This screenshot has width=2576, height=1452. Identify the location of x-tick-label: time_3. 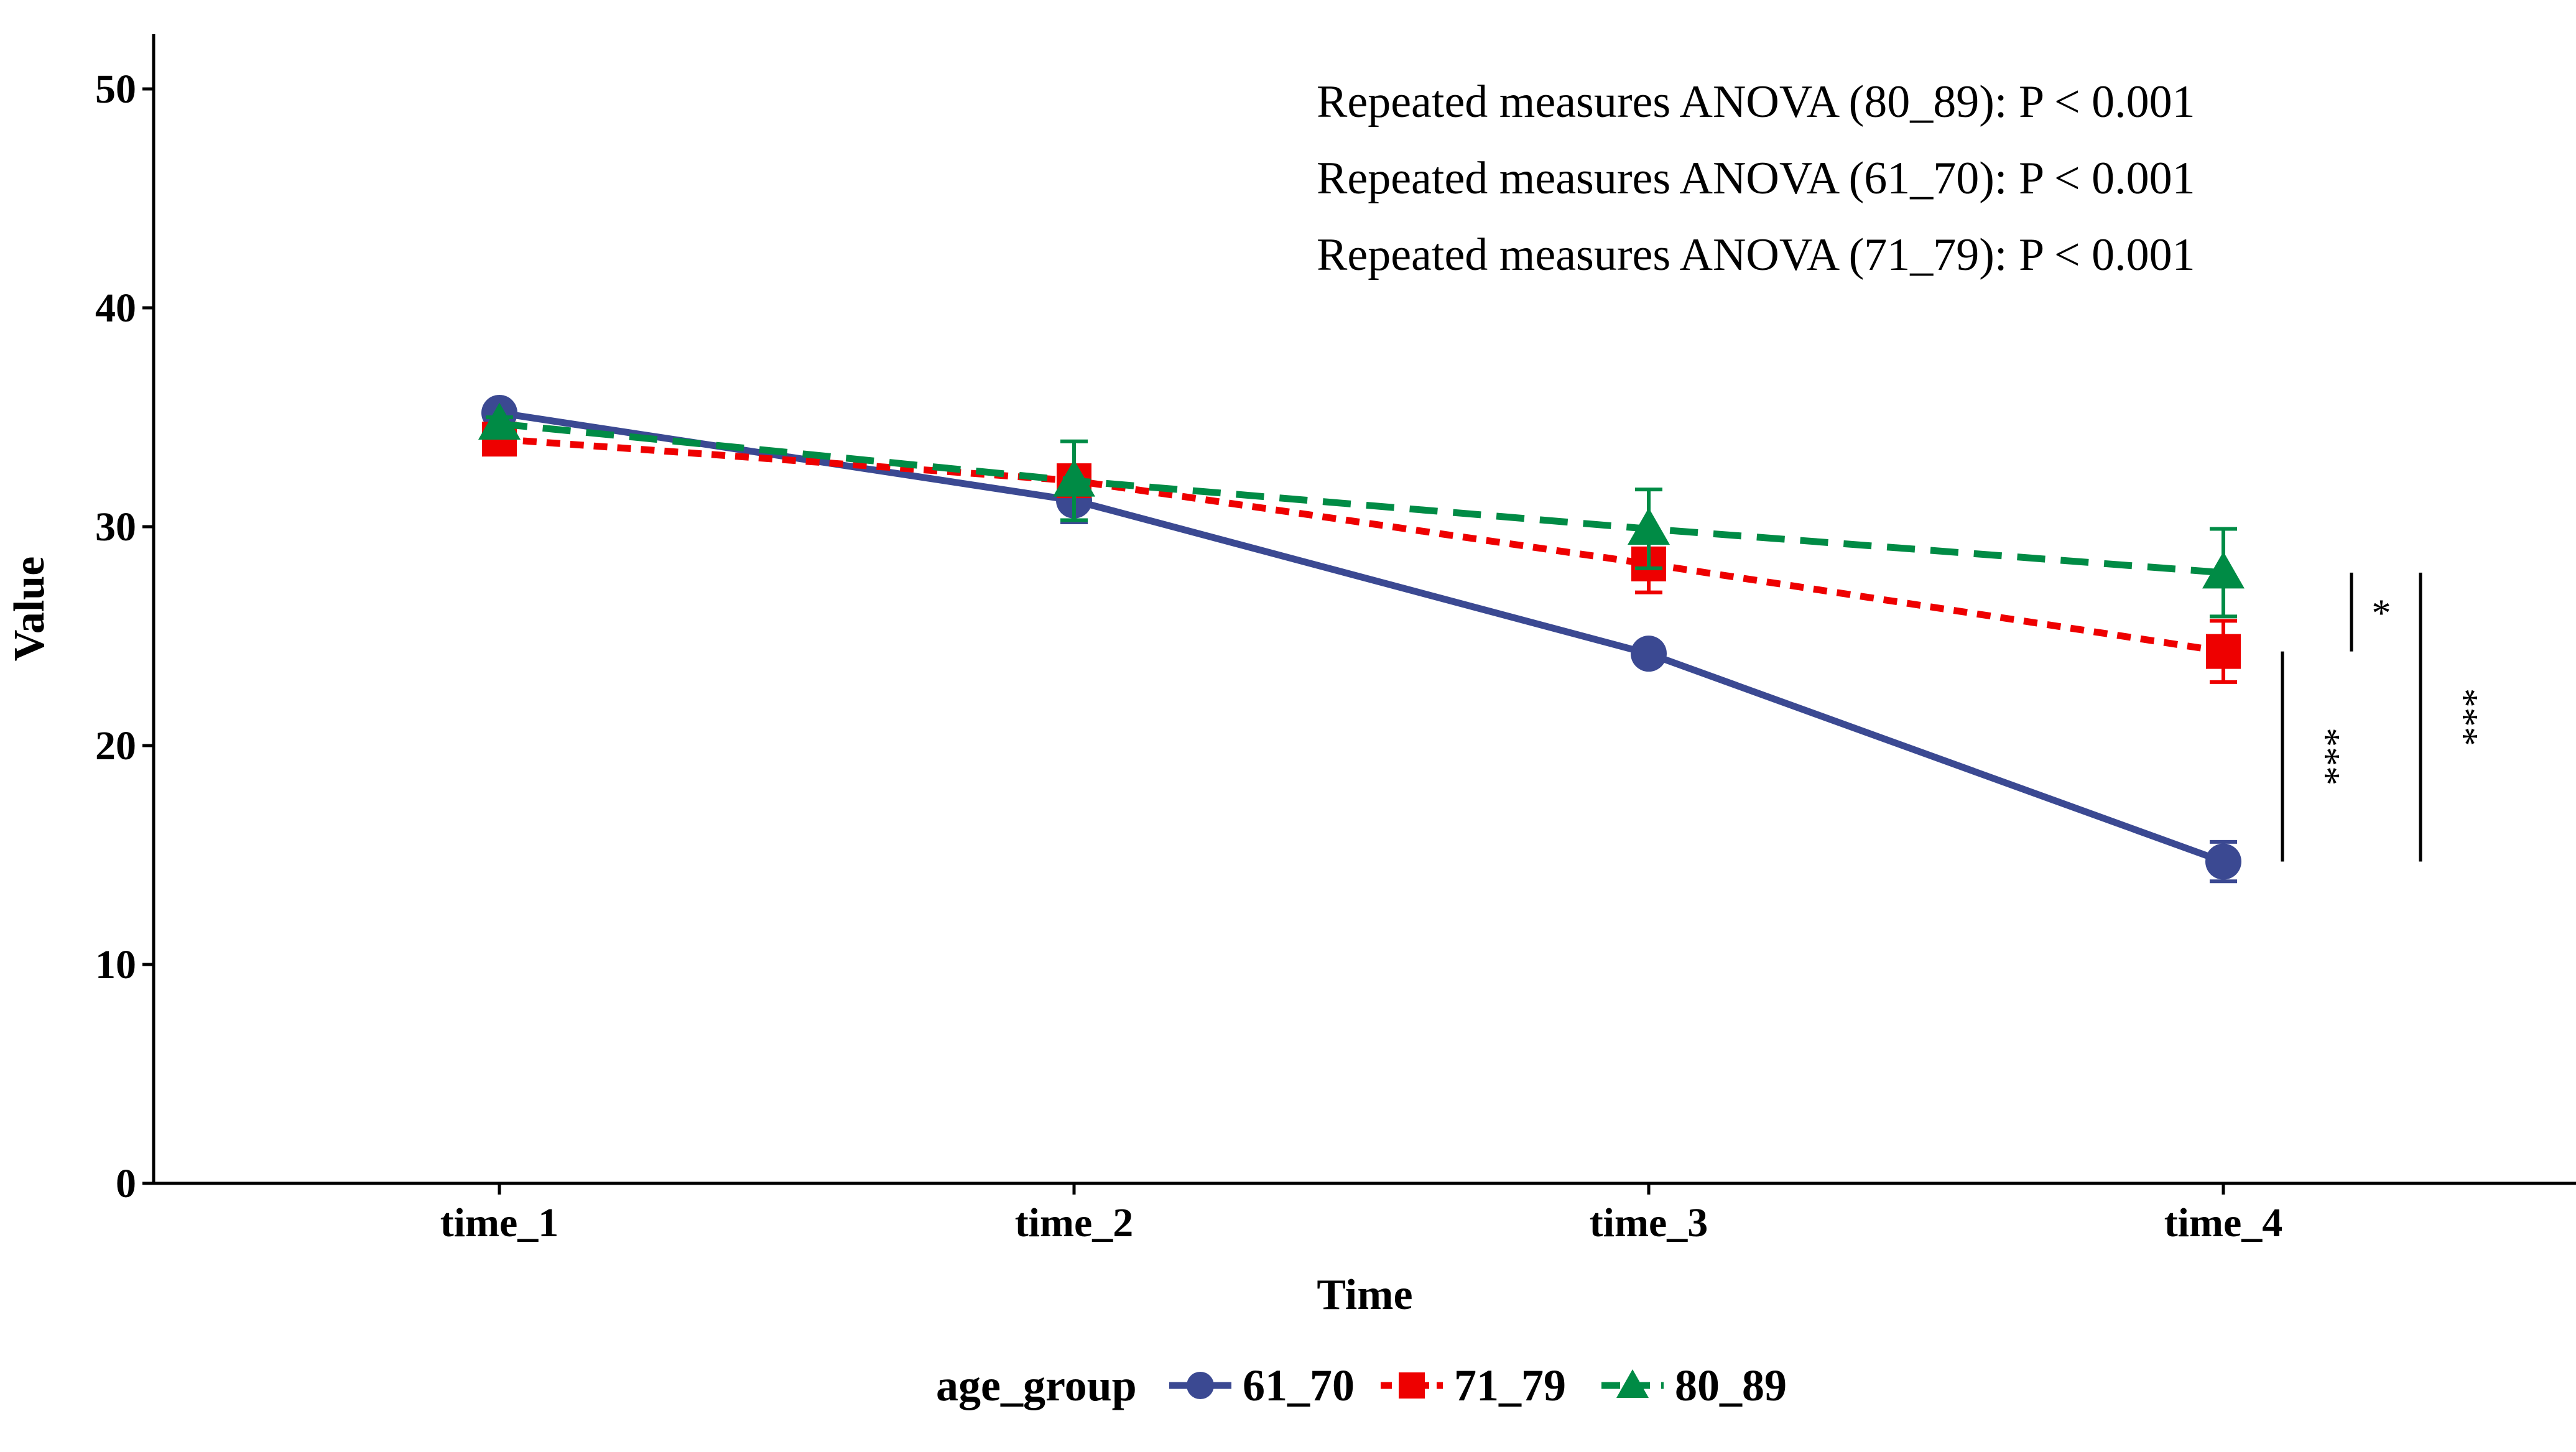
(1649, 1223).